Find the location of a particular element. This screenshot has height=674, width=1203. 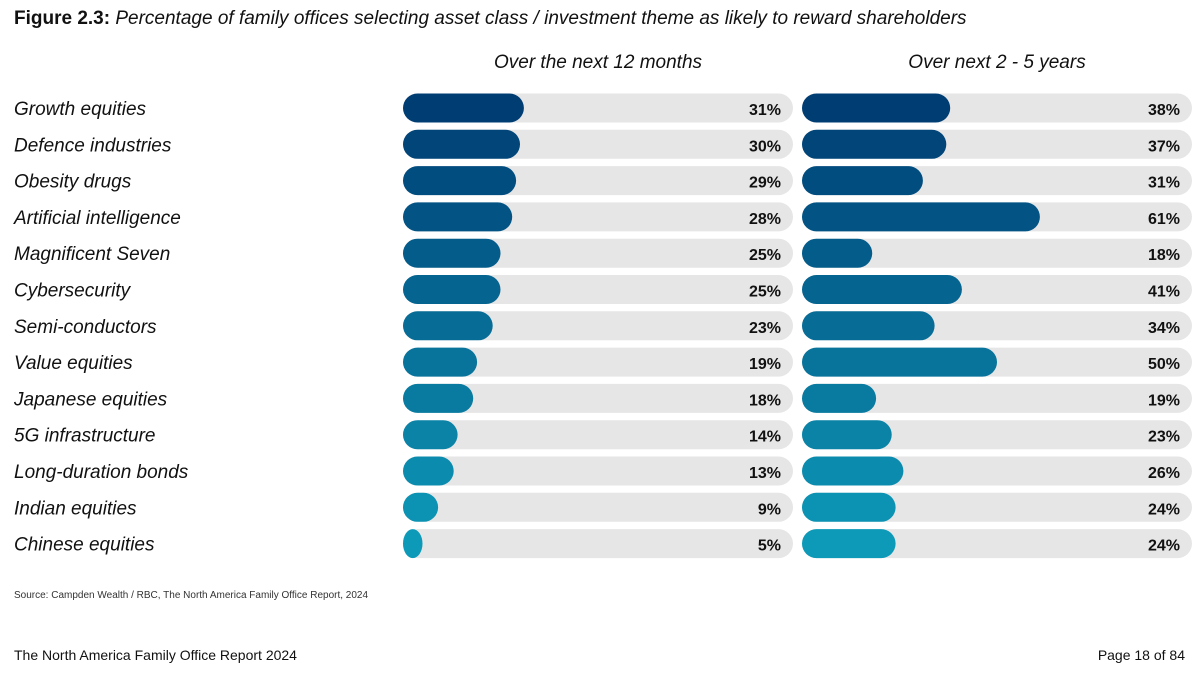

category-label: Japanese equities is located at coordinates (90, 399).